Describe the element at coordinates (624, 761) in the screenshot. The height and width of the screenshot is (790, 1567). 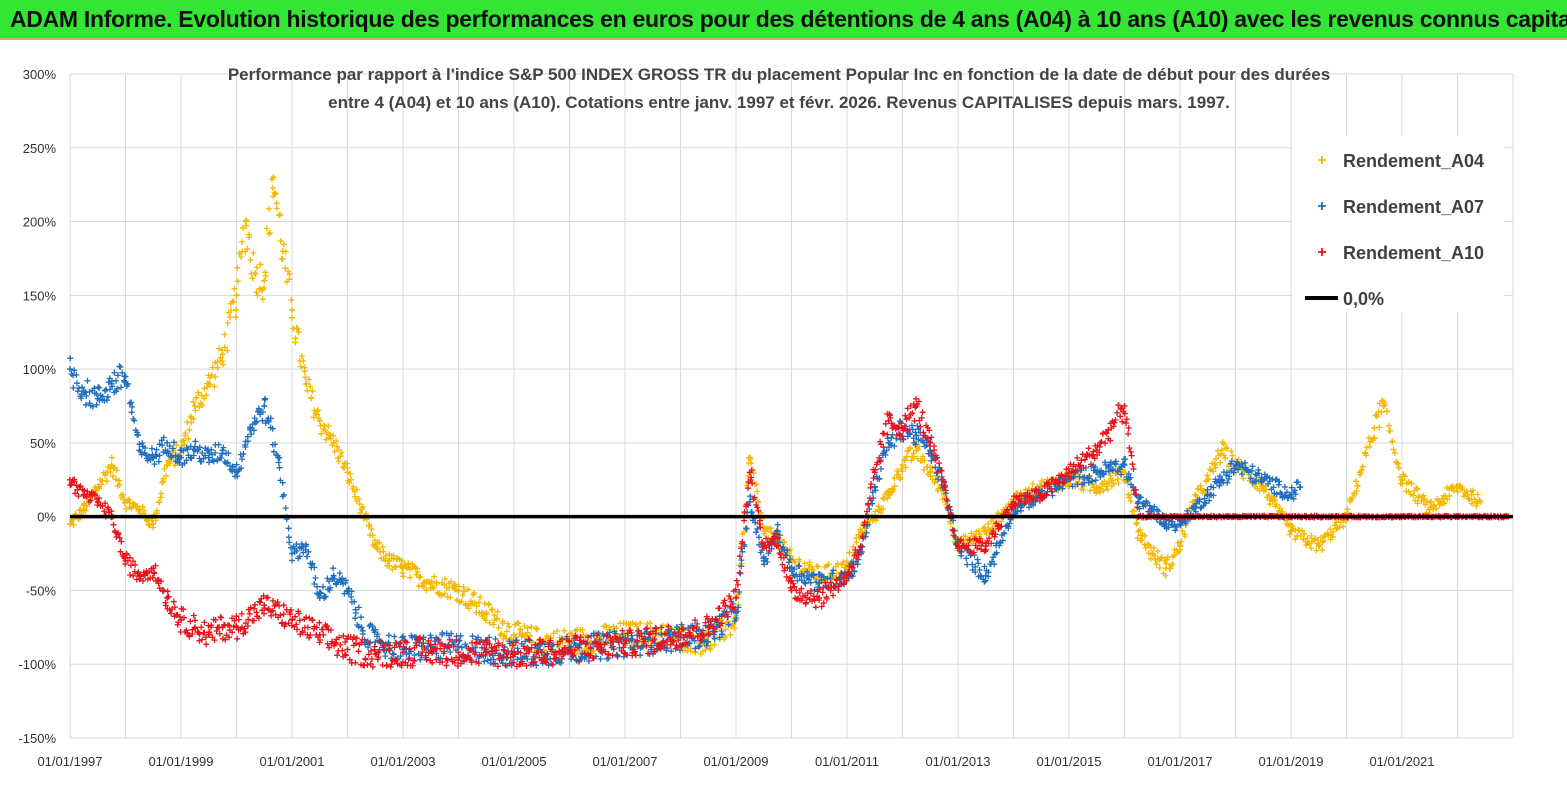
I see `x-tick-label: 01/01/2007` at that location.